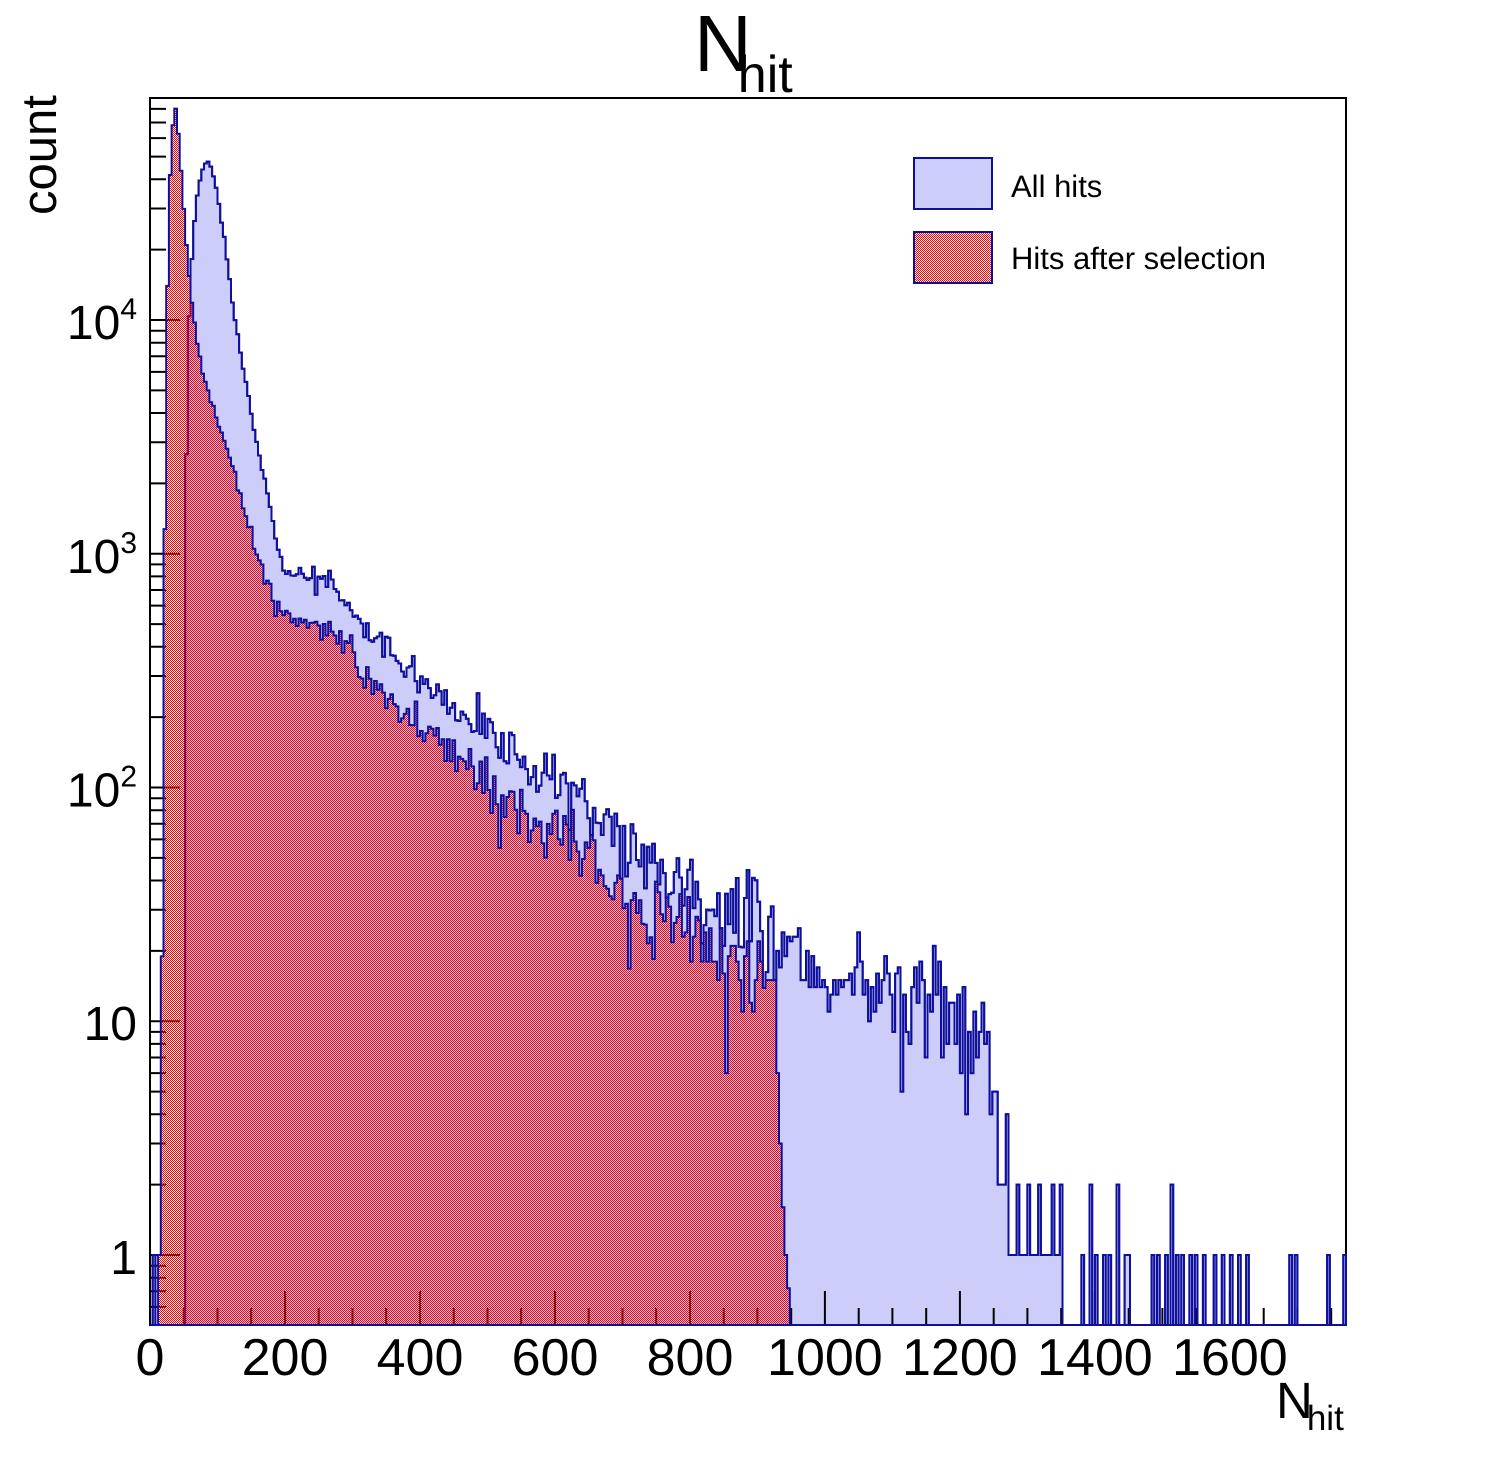  Describe the element at coordinates (150, 1358) in the screenshot. I see `svg-text: 0` at that location.